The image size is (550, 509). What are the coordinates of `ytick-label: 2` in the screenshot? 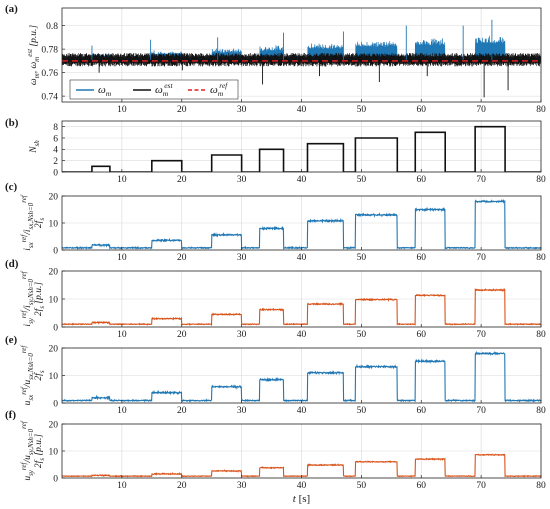 It's located at (55, 162).